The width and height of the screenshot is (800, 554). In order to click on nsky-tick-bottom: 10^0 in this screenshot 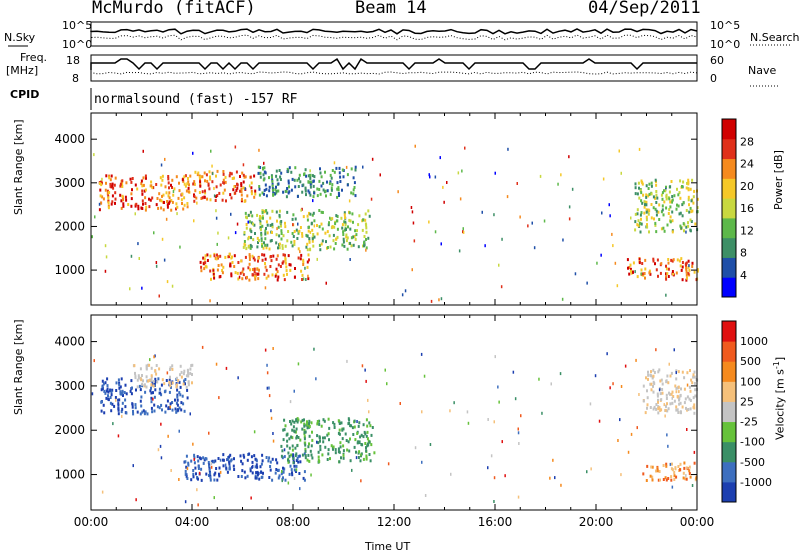, I will do `click(77, 44)`.